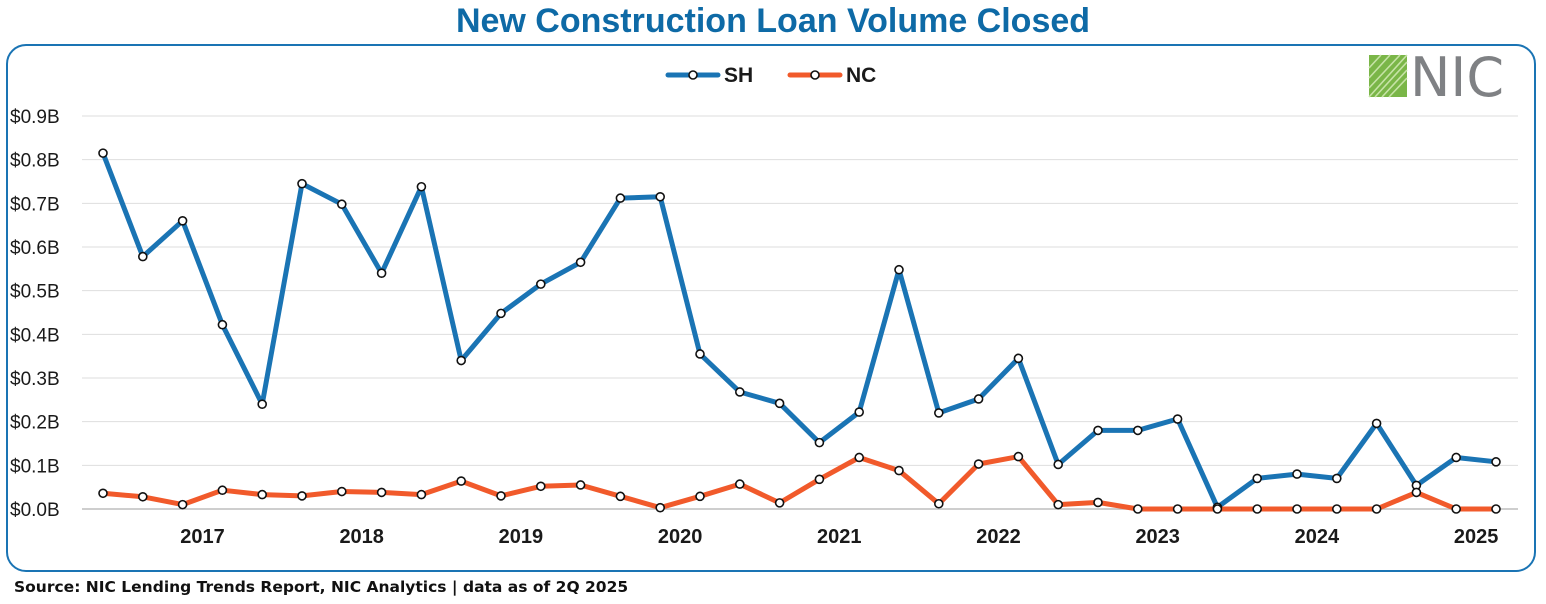  Describe the element at coordinates (35, 161) in the screenshot. I see `y-tick-label: $0.8B` at that location.